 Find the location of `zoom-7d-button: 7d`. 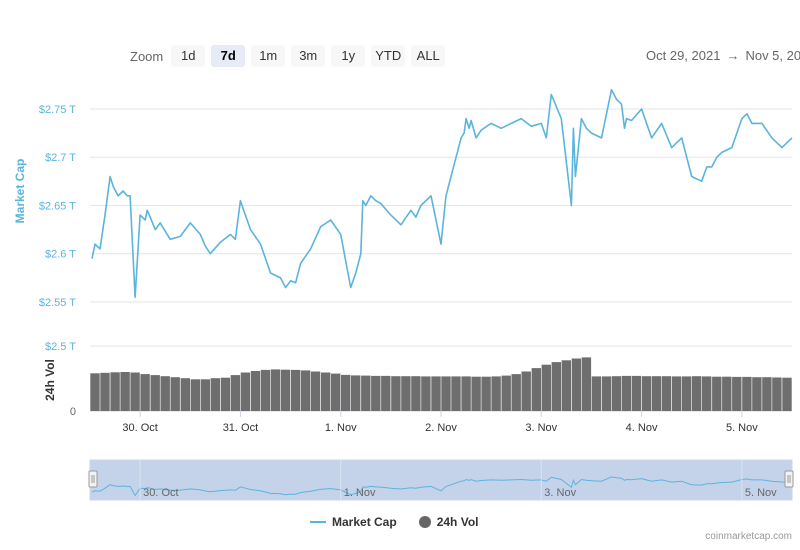

zoom-7d-button: 7d is located at coordinates (228, 56).